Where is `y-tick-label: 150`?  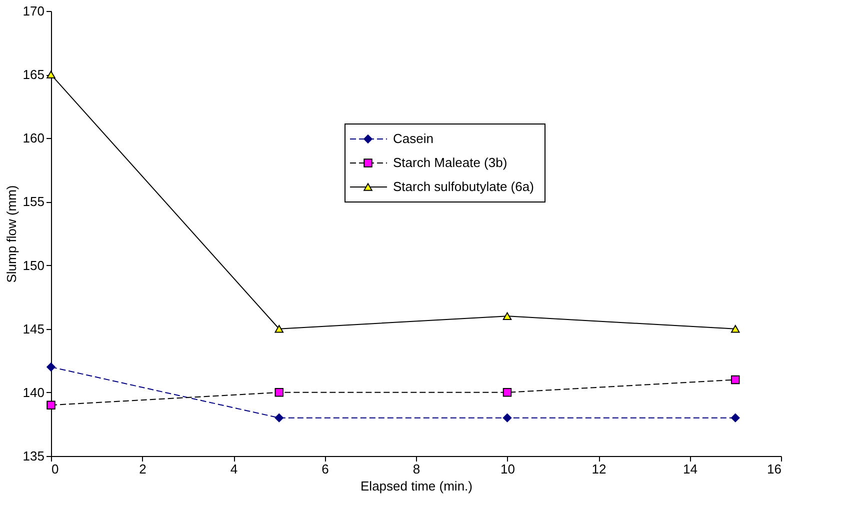
y-tick-label: 150 is located at coordinates (33, 265).